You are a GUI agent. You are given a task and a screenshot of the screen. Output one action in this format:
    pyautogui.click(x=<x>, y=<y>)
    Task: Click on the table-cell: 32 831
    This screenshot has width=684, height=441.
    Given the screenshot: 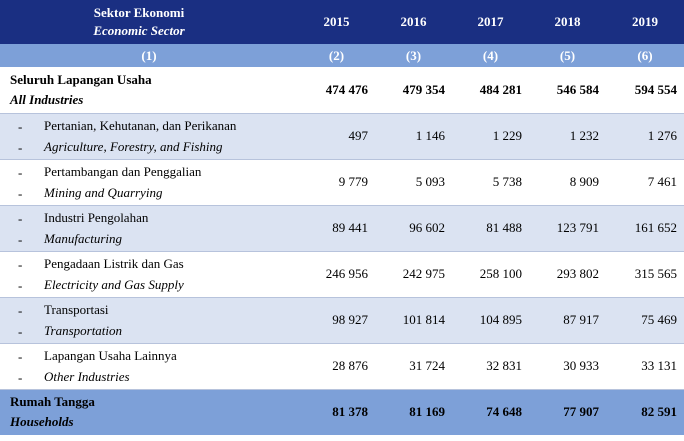 What is the action you would take?
    pyautogui.click(x=504, y=365)
    